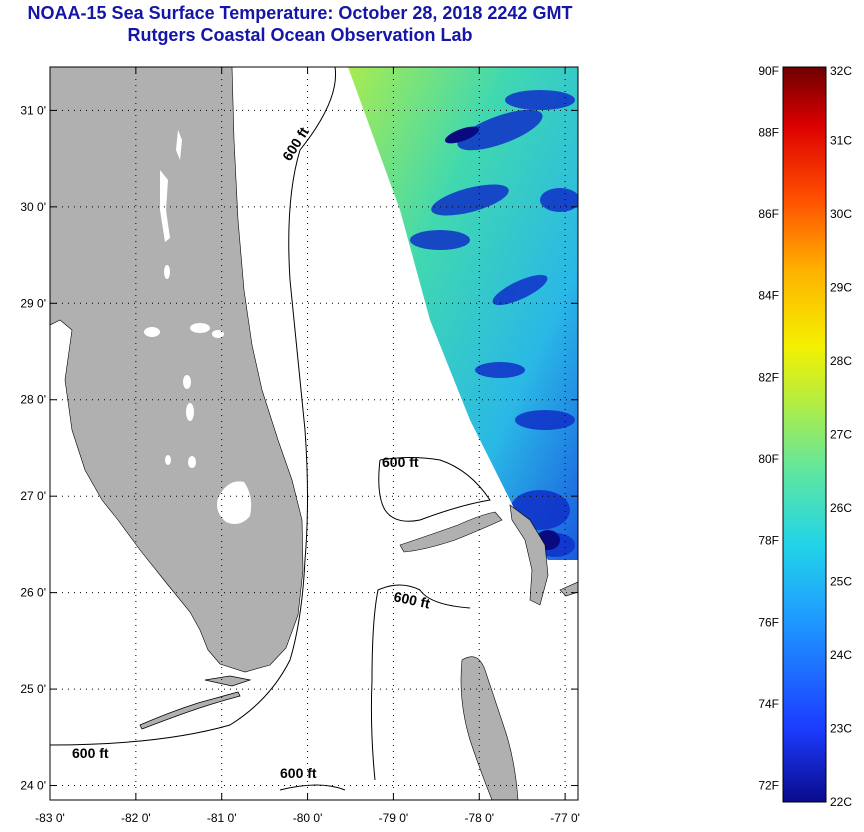 The width and height of the screenshot is (864, 832). Describe the element at coordinates (768, 704) in the screenshot. I see `colorbar-fahrenheit-label: 74F` at that location.